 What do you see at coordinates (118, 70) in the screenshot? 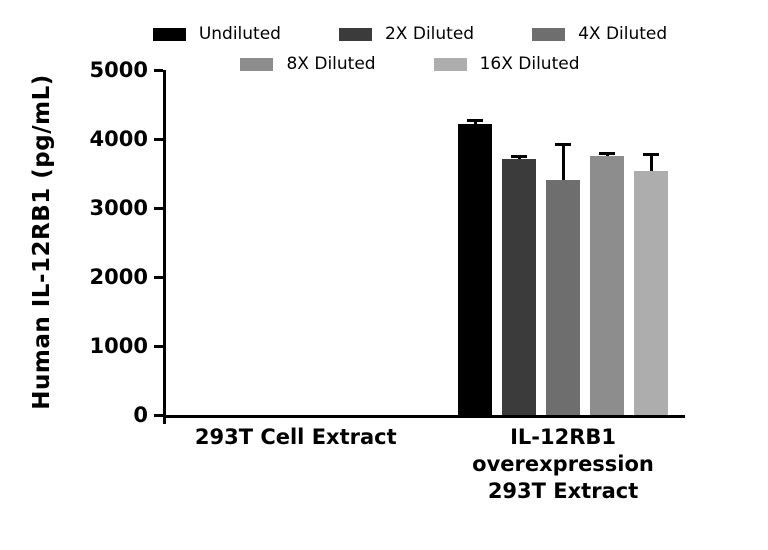
I see `y-tick-label: 5000` at bounding box center [118, 70].